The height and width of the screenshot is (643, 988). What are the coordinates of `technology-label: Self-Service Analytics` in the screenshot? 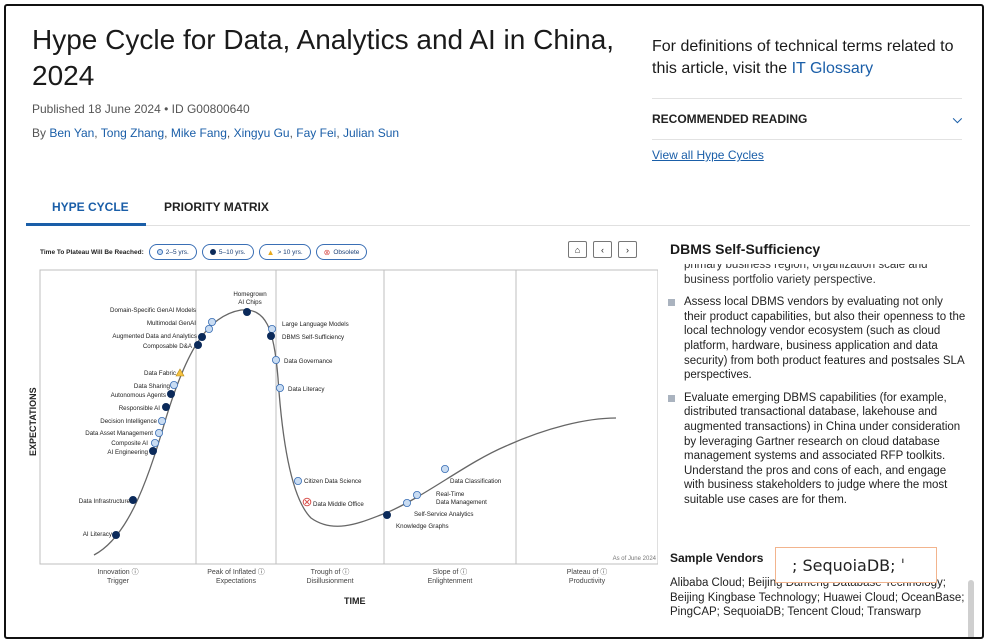 It's located at (444, 514).